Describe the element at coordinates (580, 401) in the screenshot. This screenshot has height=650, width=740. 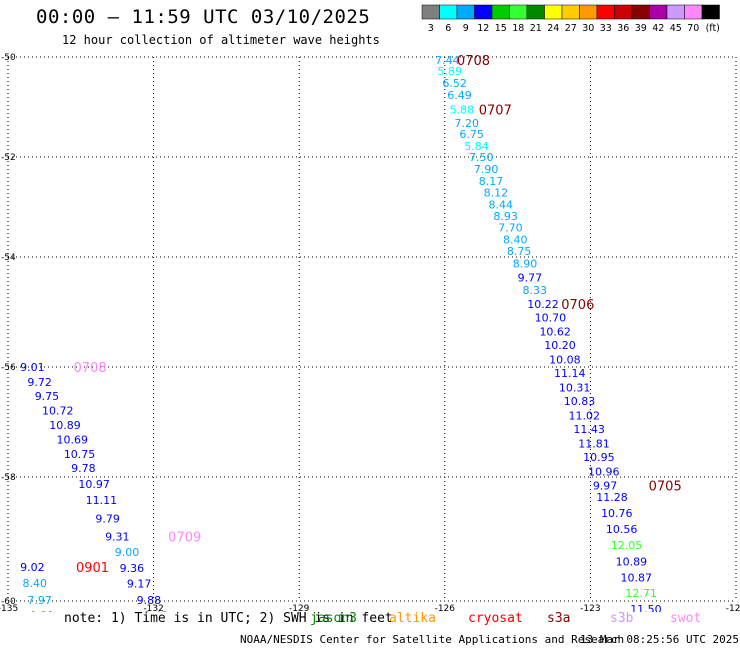
I see `wave-height-value: 10.83` at that location.